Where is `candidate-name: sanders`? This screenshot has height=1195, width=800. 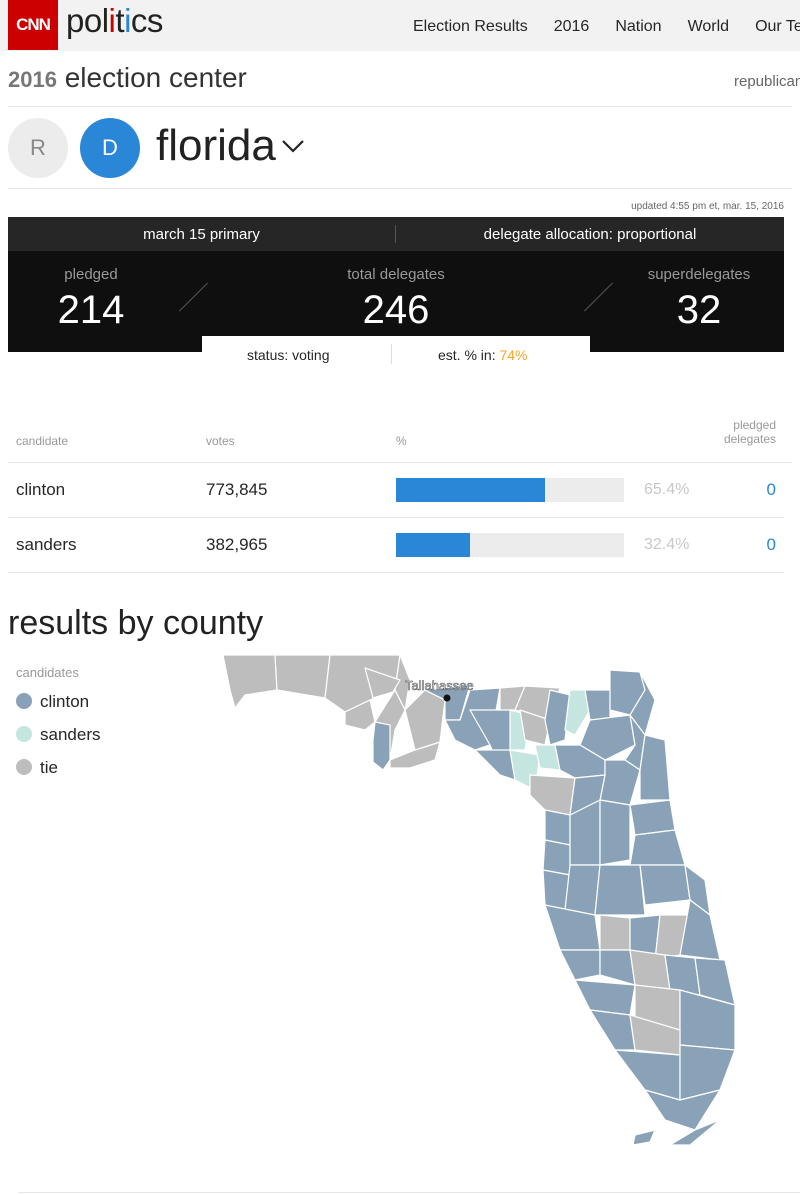 candidate-name: sanders is located at coordinates (46, 544).